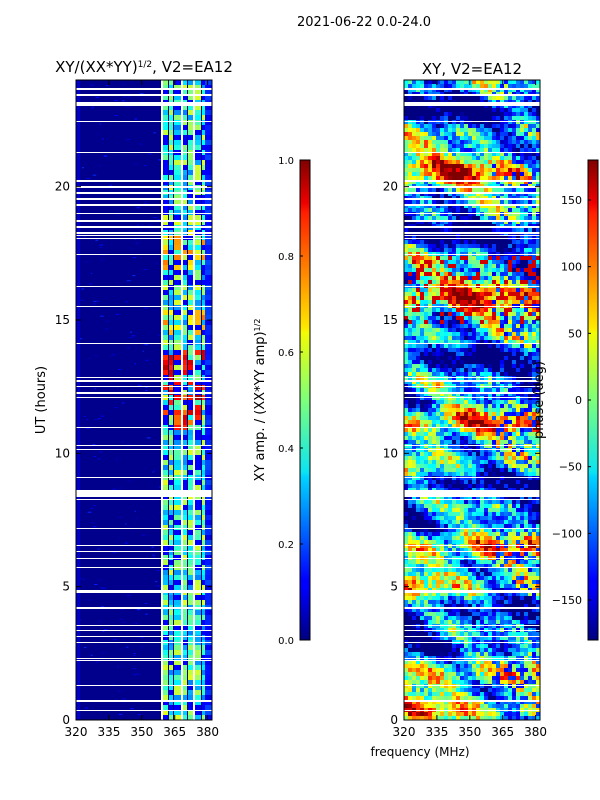 The image size is (600, 800). Describe the element at coordinates (144, 67) in the screenshot. I see `left-panel-title: XY/(XX*YY)1/2, V2=EA12` at that location.